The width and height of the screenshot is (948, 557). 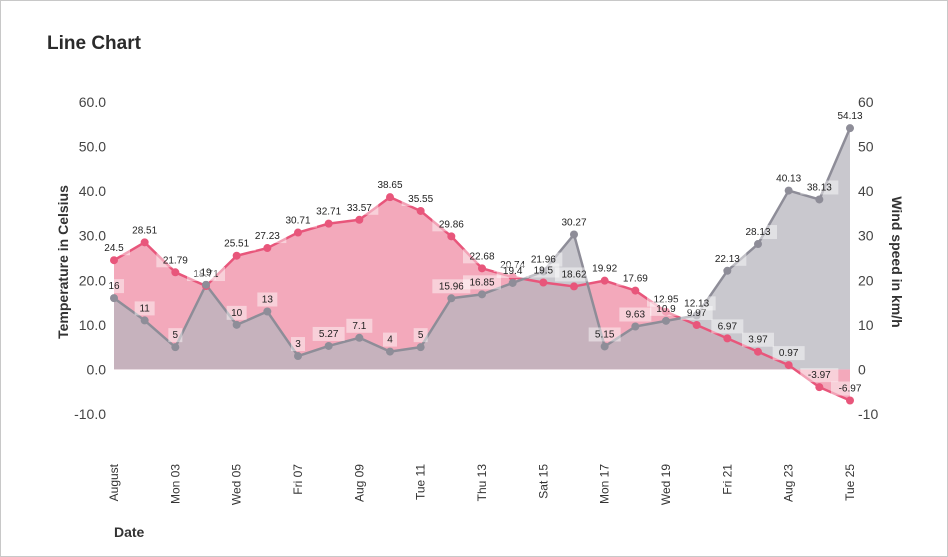 I want to click on series-0-data-label: 35.55, so click(x=420, y=199).